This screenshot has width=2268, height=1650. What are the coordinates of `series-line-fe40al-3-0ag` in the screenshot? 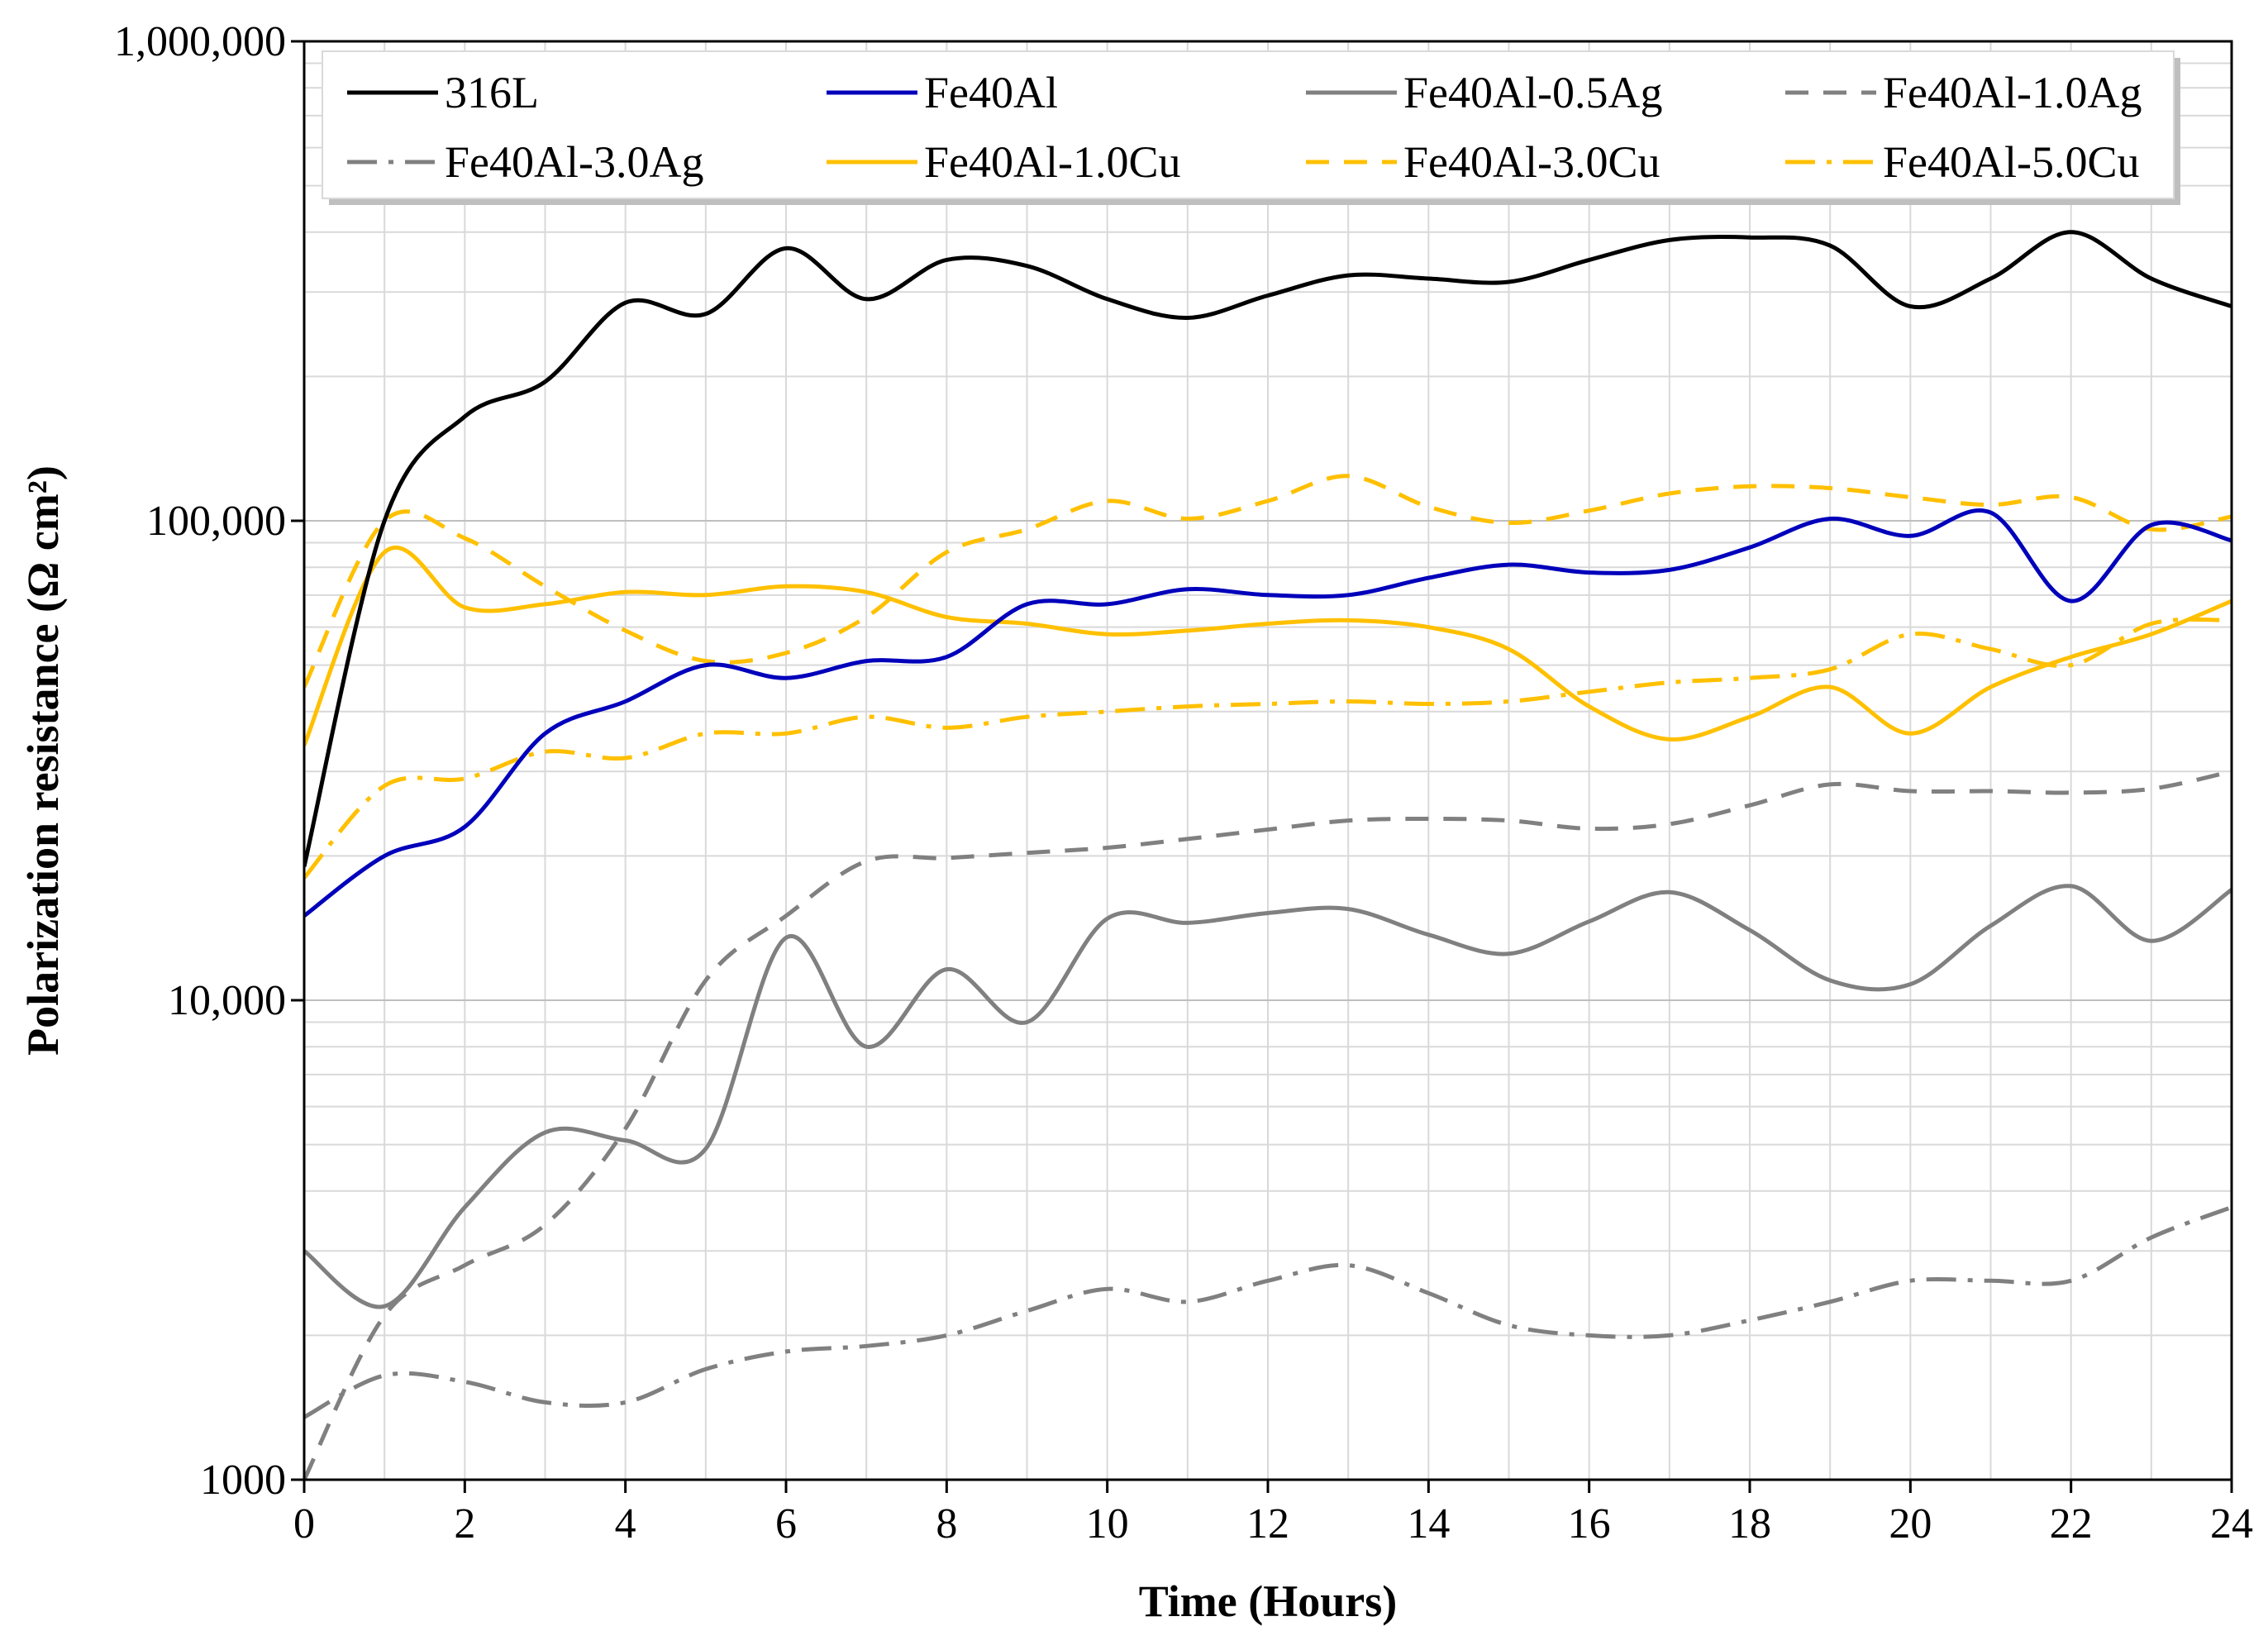 It's located at (1268, 1312).